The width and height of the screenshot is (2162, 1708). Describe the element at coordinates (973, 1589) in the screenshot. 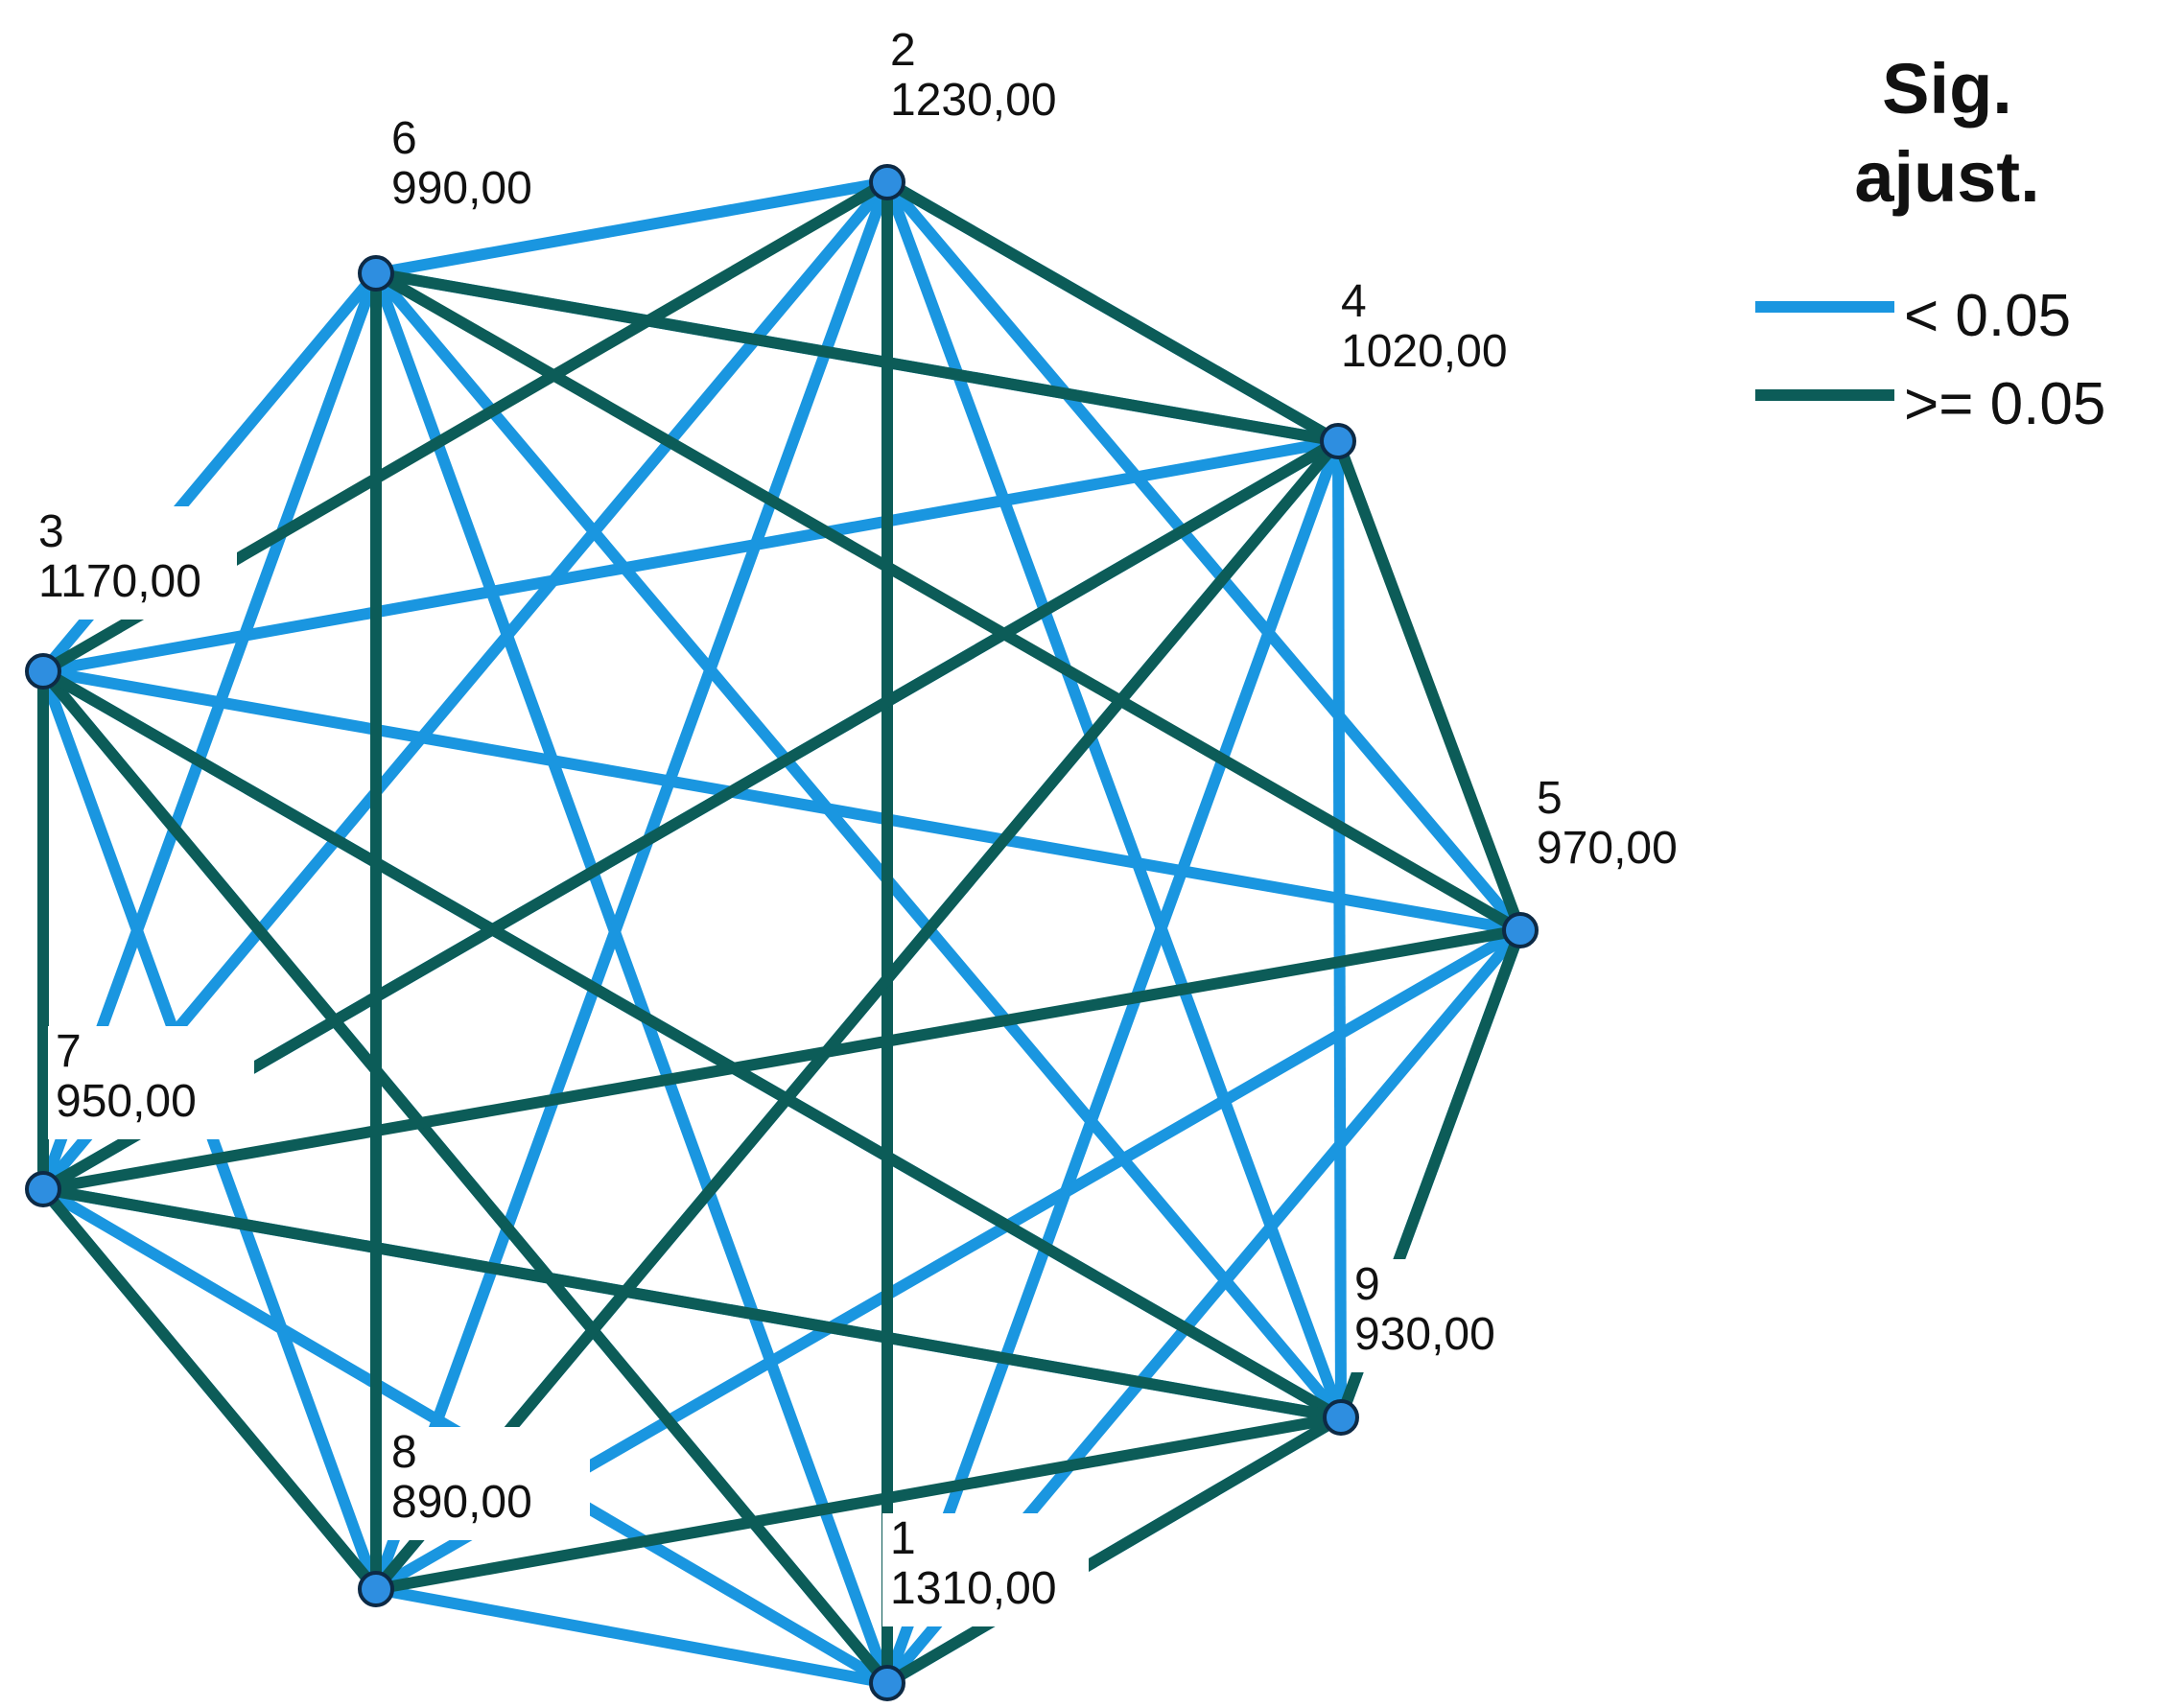

I see `node-value-label-1: 1310,00` at that location.